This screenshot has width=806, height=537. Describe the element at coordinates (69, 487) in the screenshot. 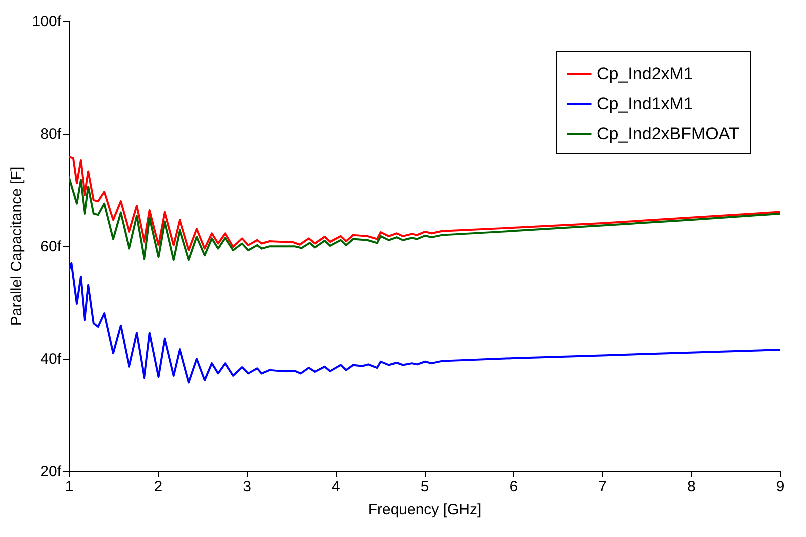

I see `x-tick-label: 1` at that location.